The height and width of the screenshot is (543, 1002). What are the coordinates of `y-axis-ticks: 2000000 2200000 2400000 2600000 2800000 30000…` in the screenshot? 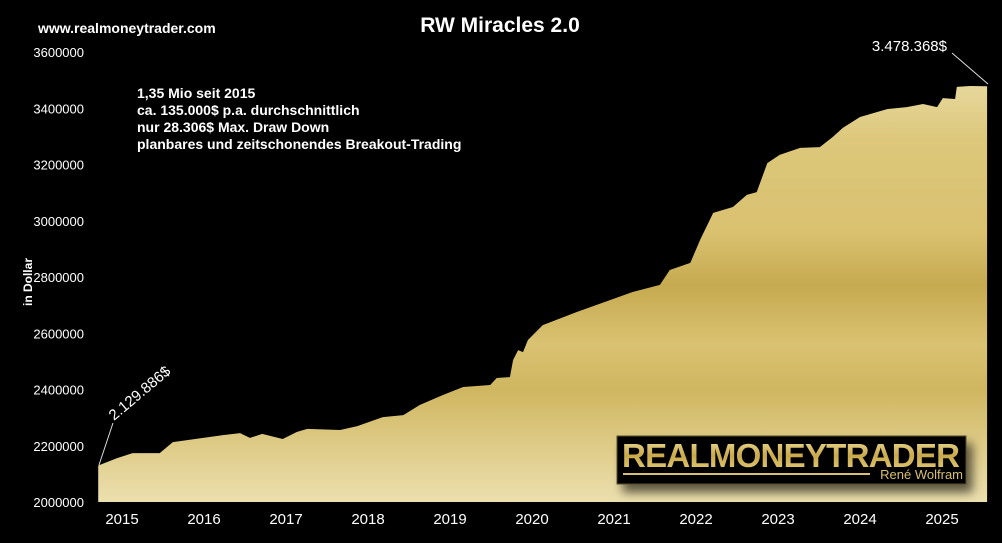 It's located at (58, 277).